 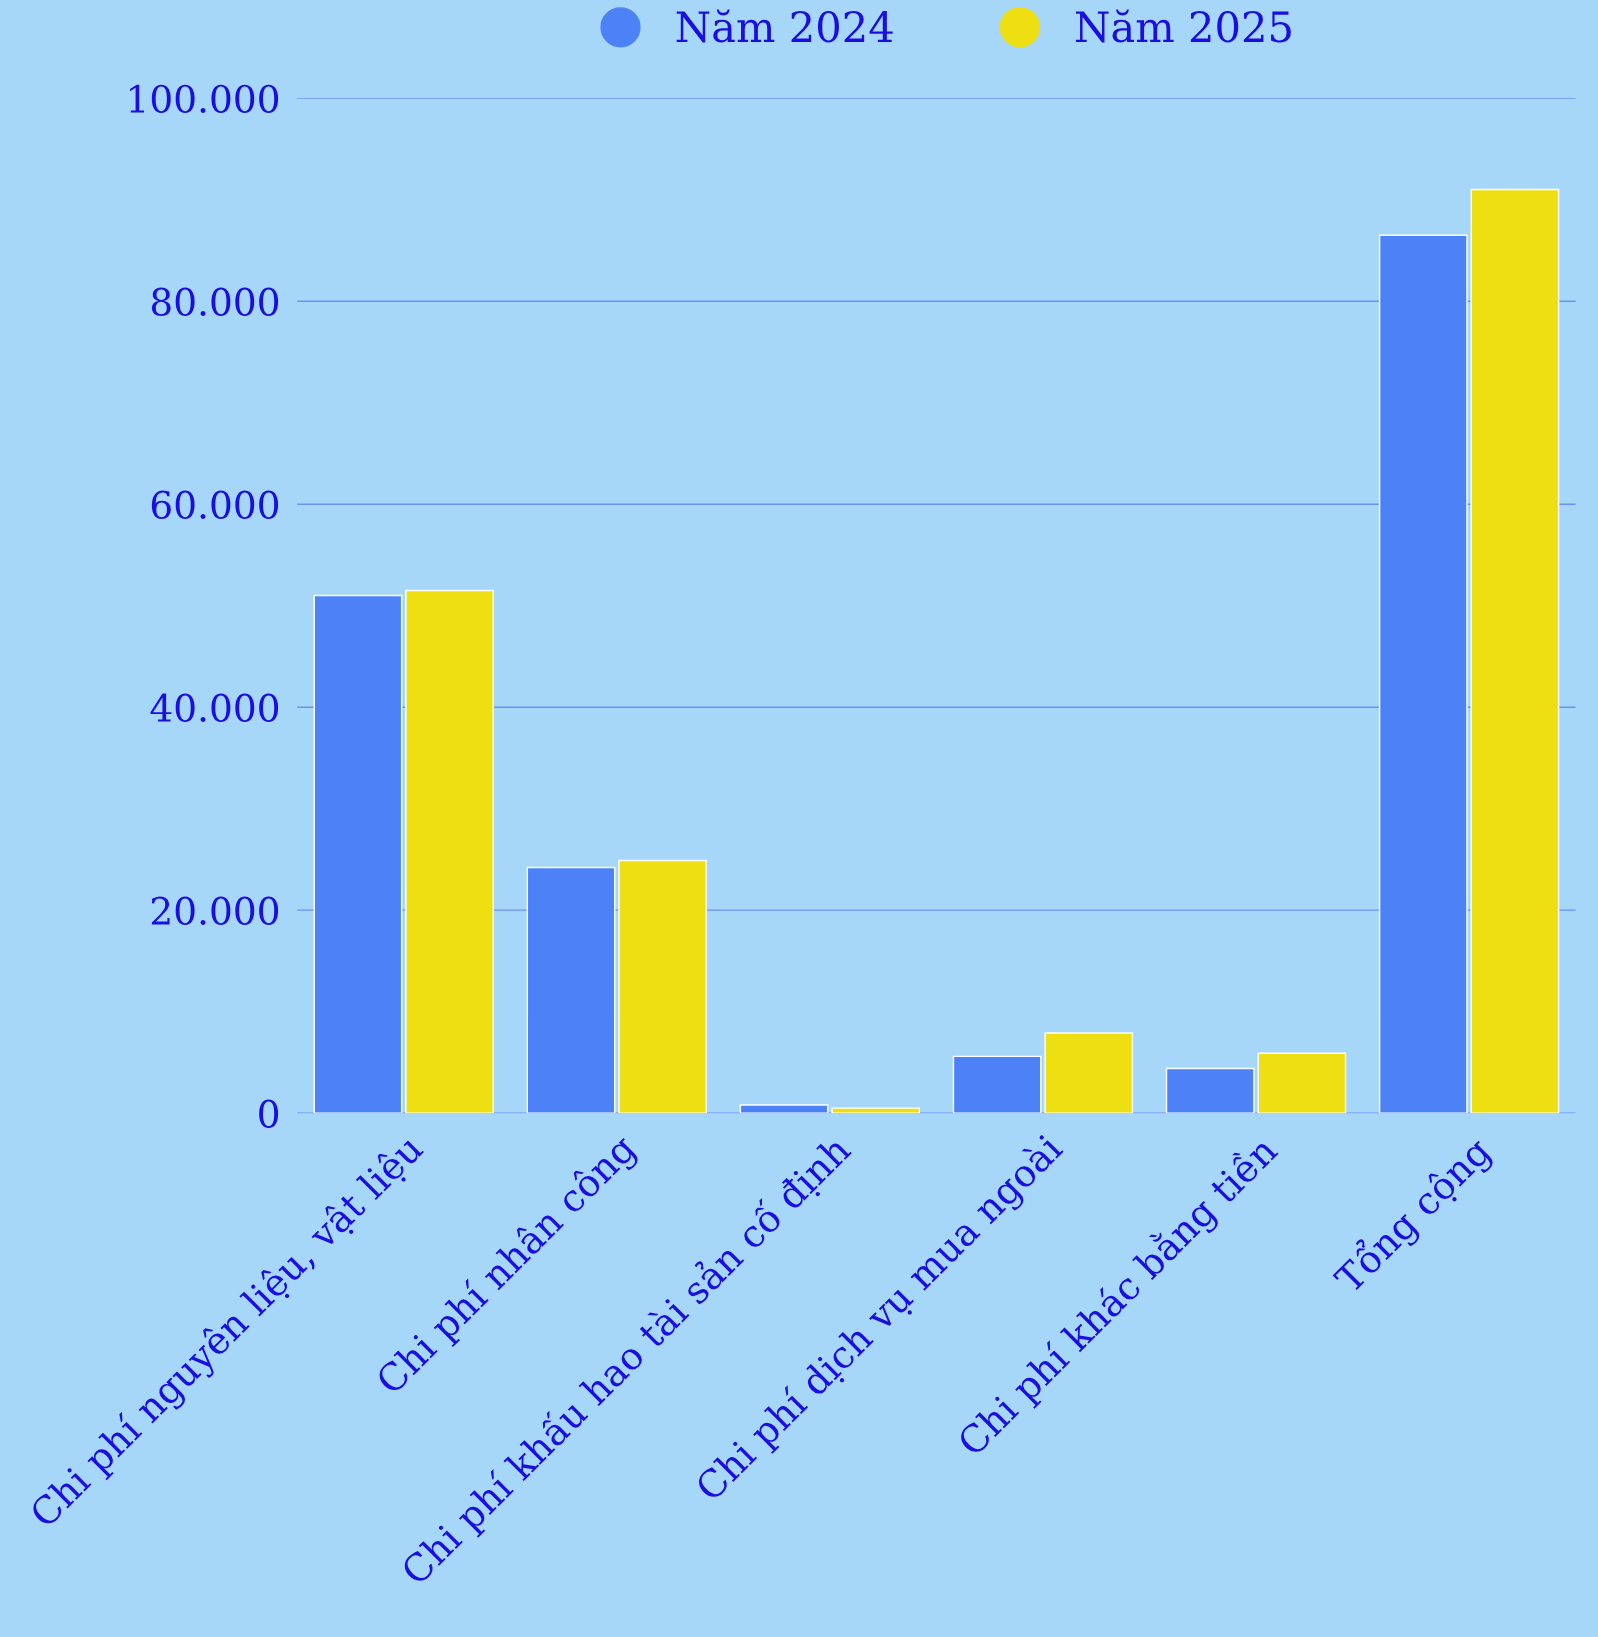 I want to click on y-tick-label: 80.000, so click(x=215, y=301).